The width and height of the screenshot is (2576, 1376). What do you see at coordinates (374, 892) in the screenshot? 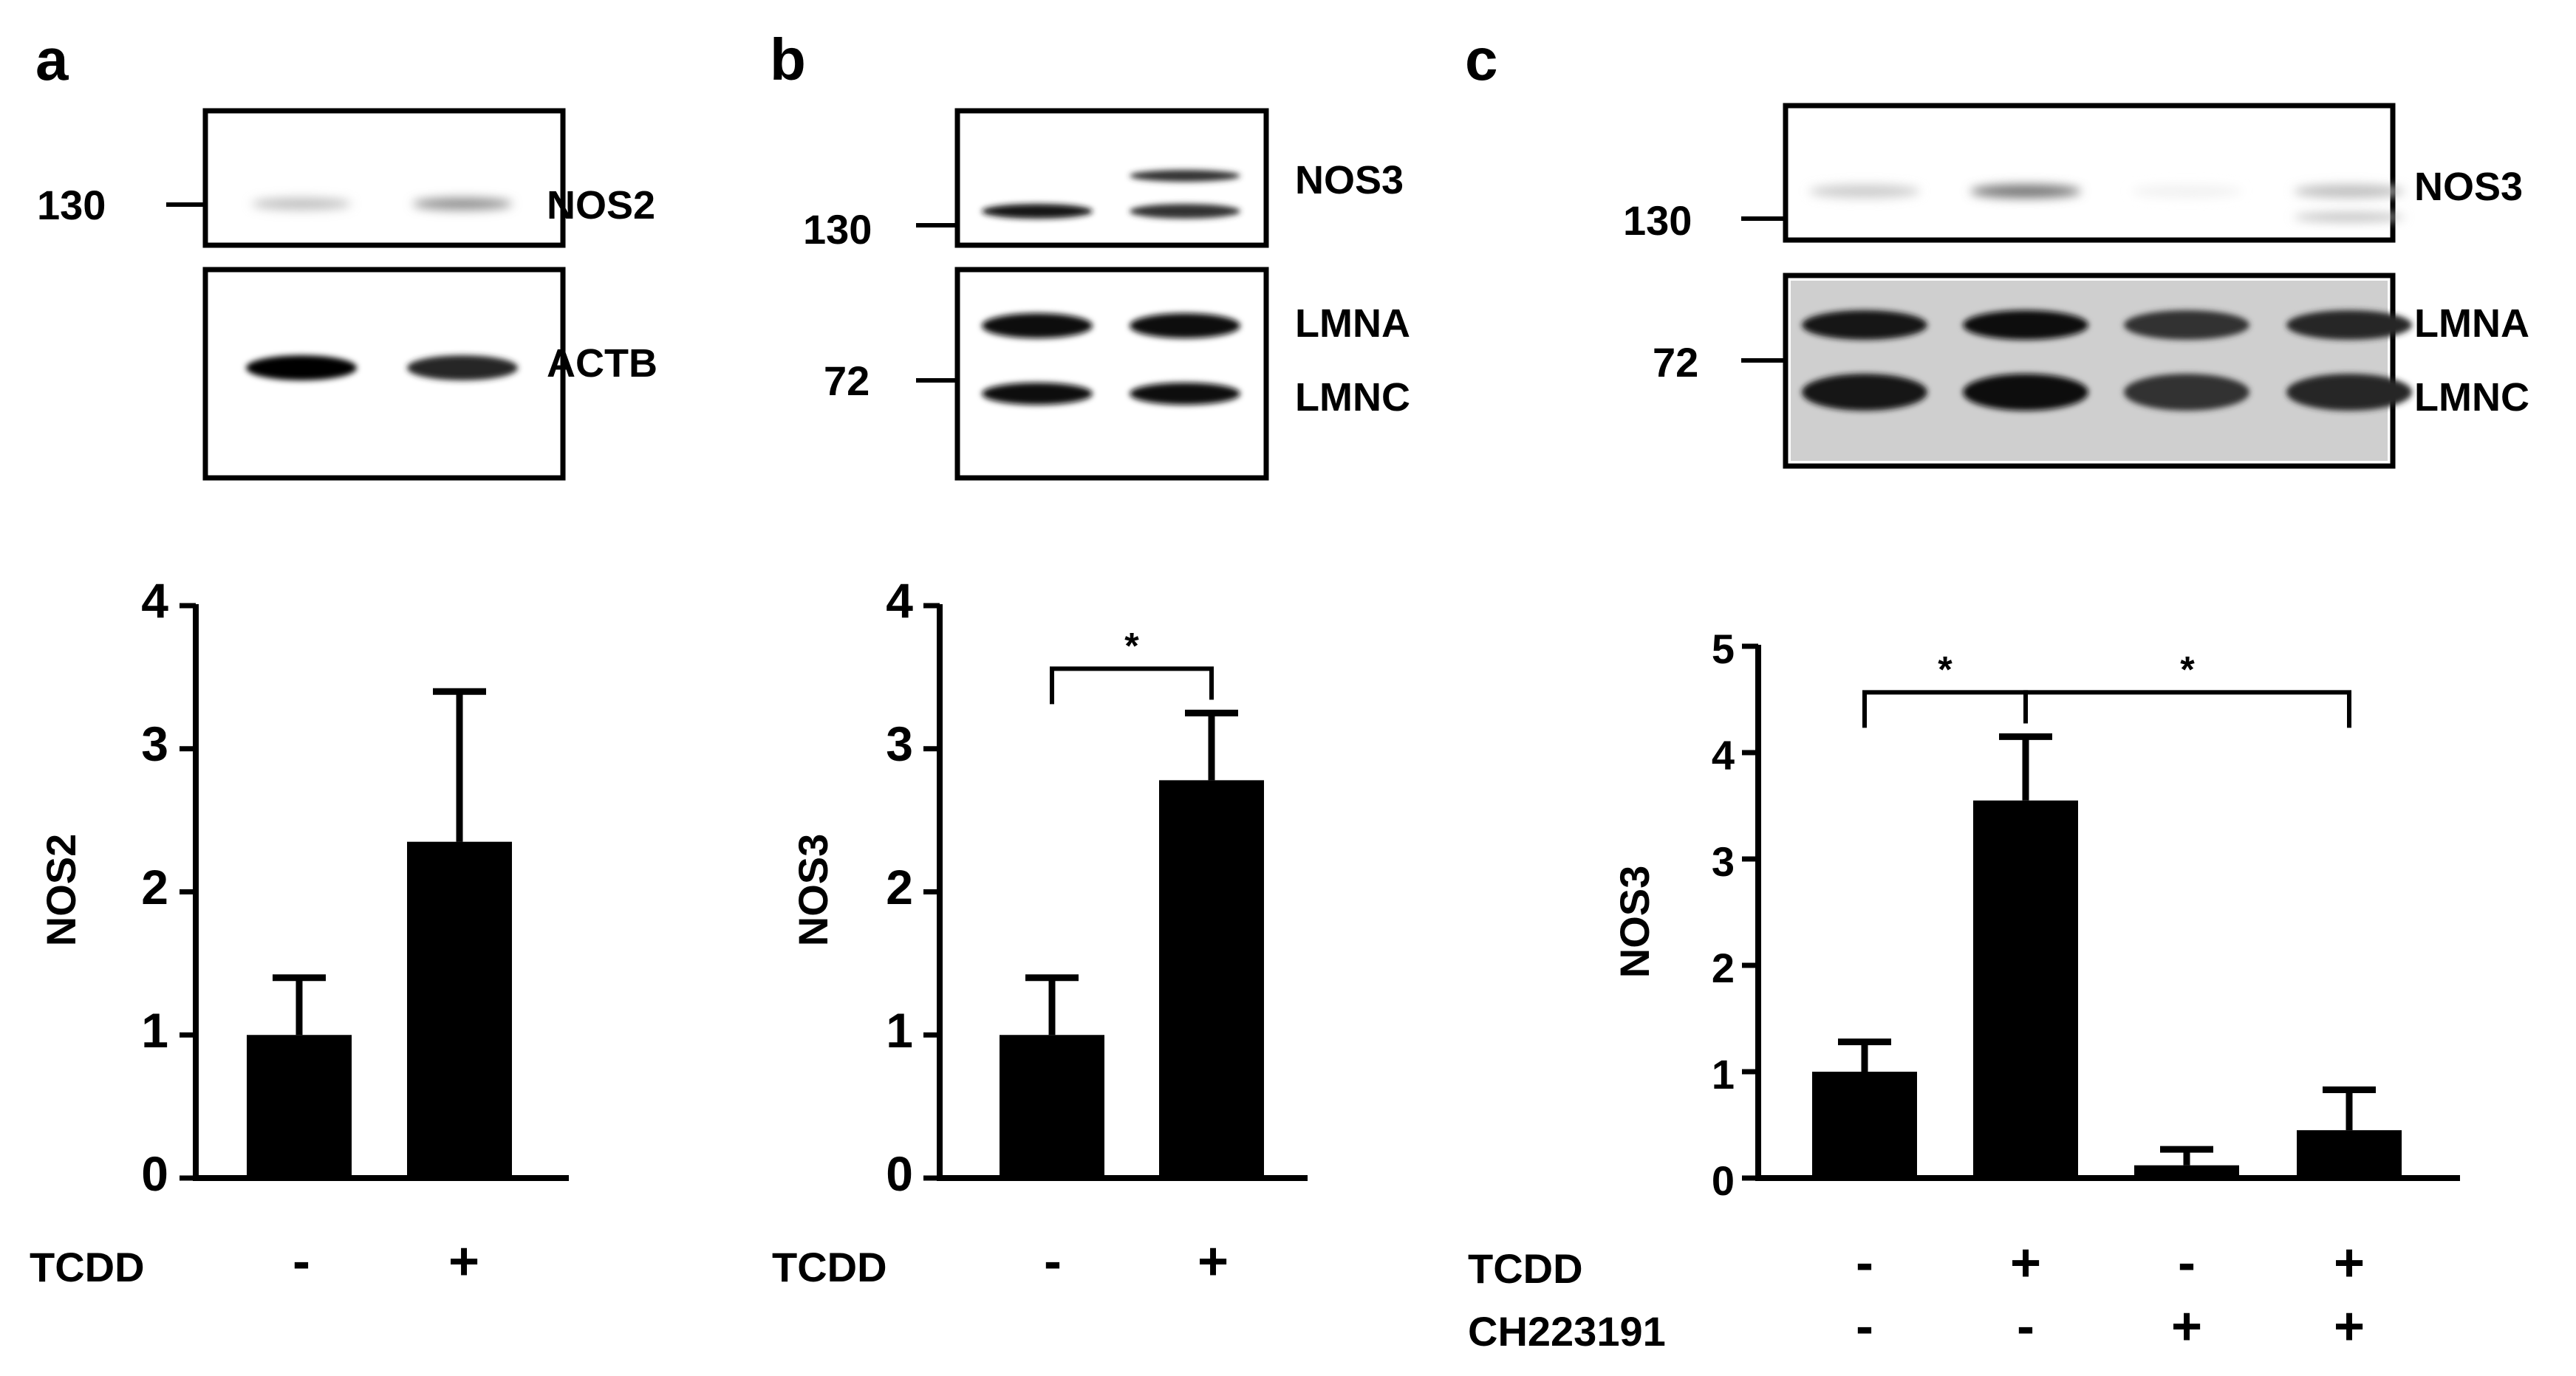
I see `chart-marks` at bounding box center [374, 892].